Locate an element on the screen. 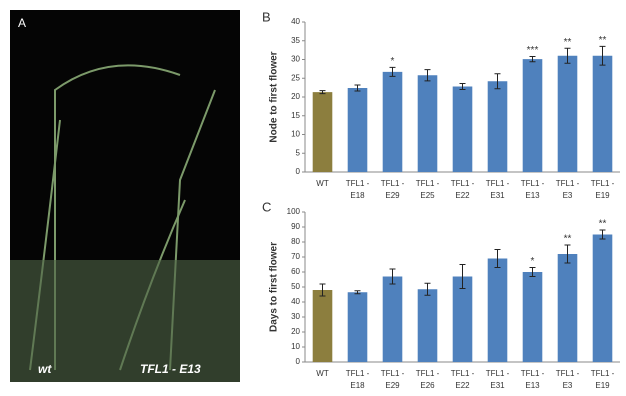  y-tick-label: 35 is located at coordinates (295, 40).